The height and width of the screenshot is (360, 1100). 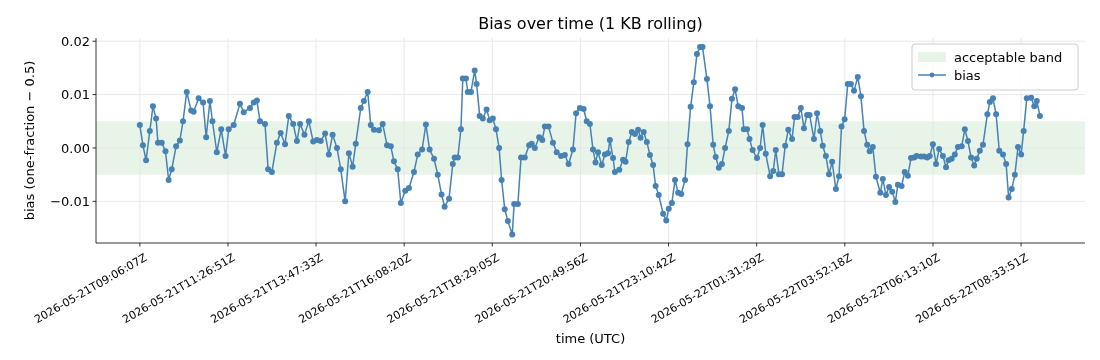 What do you see at coordinates (75, 95) in the screenshot?
I see `y-tick-label: 0.01` at bounding box center [75, 95].